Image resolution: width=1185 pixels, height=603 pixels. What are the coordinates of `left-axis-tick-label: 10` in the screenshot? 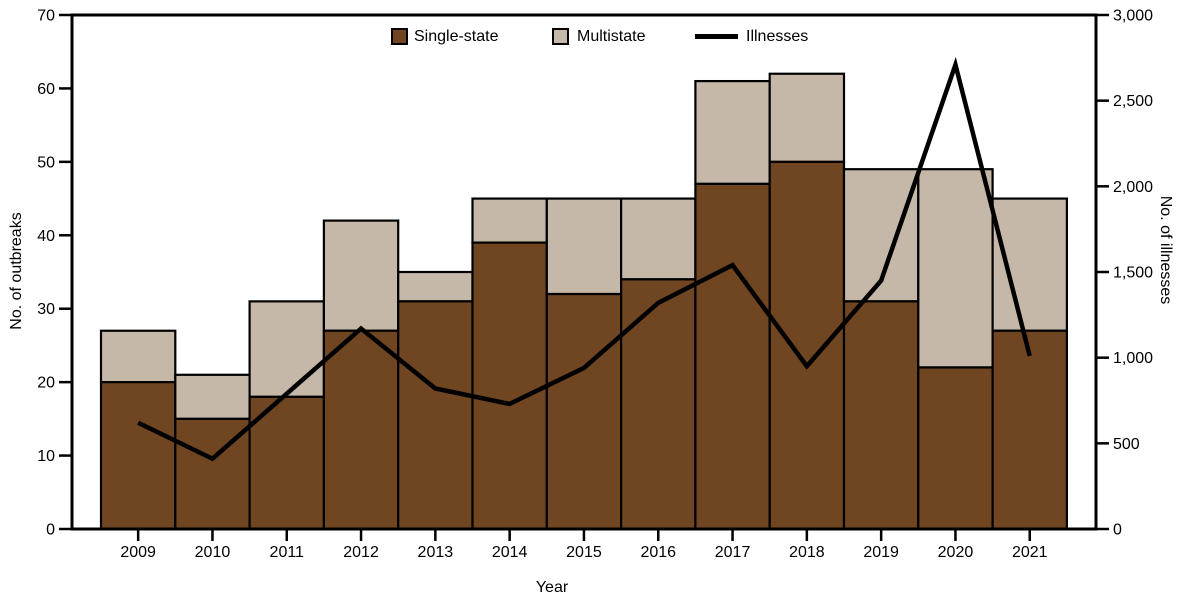 It's located at (46, 456).